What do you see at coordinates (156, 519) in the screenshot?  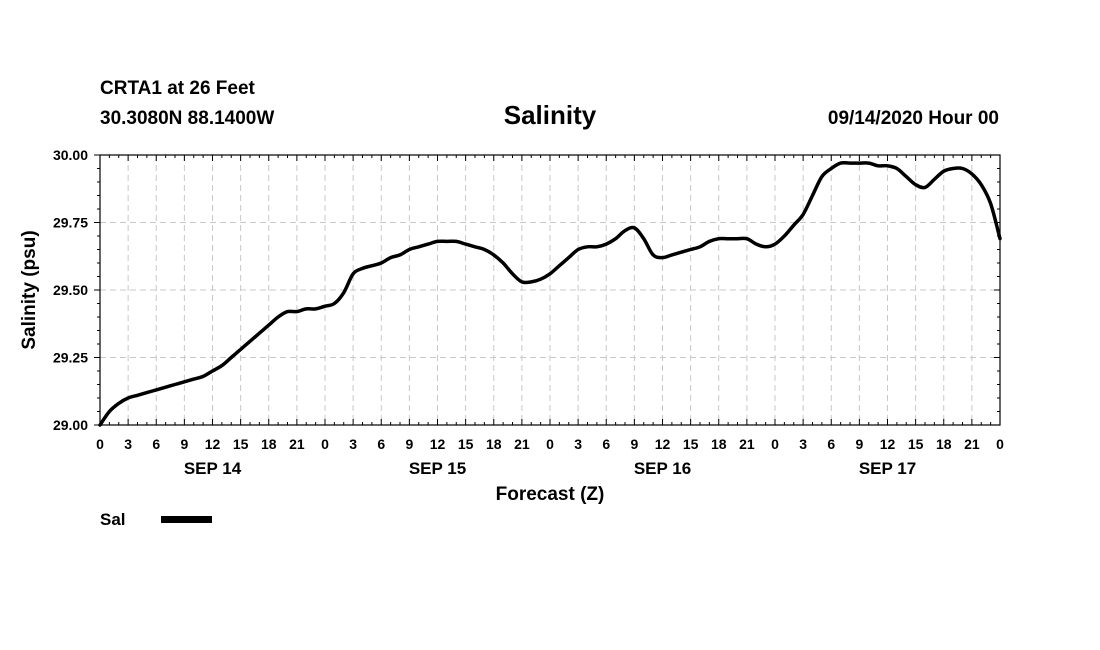 I see `legend: Sal` at bounding box center [156, 519].